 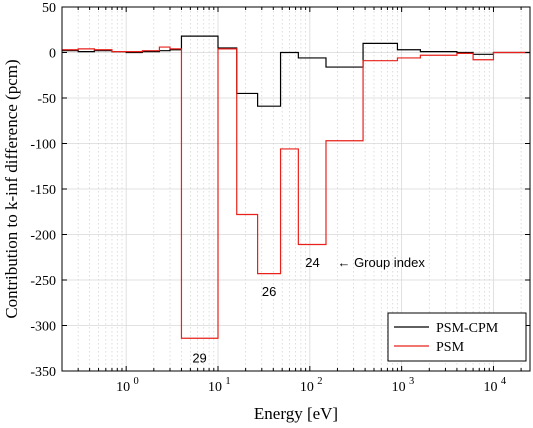 What do you see at coordinates (411, 381) in the screenshot?
I see `x-tick-exponent: 3` at bounding box center [411, 381].